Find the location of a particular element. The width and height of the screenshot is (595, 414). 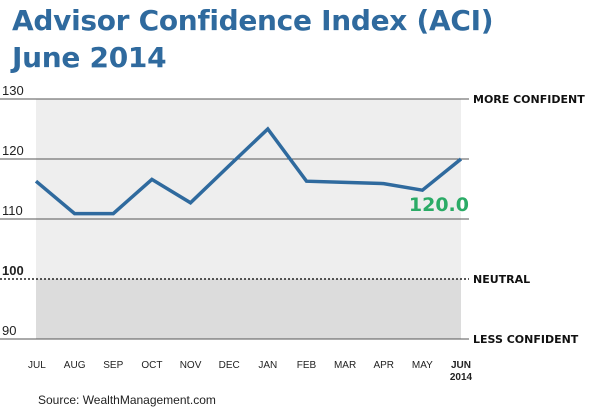

title-line-2: June 2014 is located at coordinates (89, 57).